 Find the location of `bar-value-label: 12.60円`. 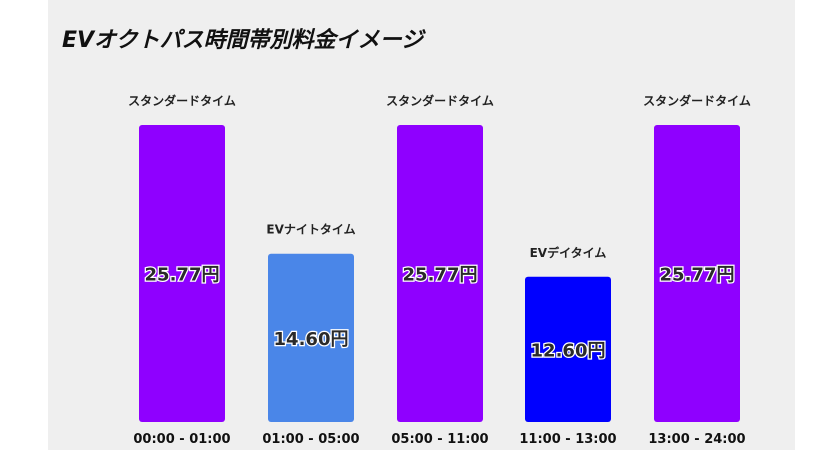

bar-value-label: 12.60円 is located at coordinates (568, 350).